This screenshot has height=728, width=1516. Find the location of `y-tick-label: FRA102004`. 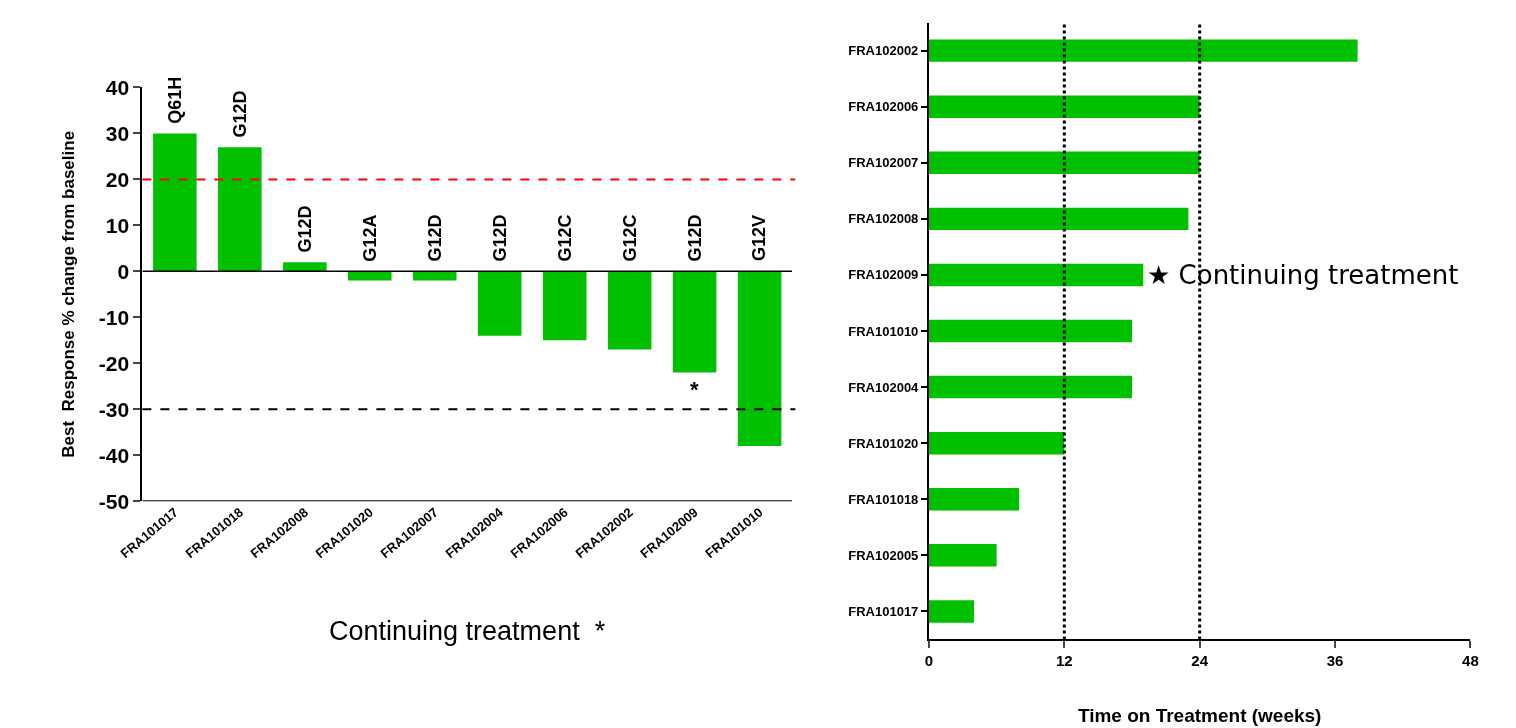

y-tick-label: FRA102004 is located at coordinates (884, 387).